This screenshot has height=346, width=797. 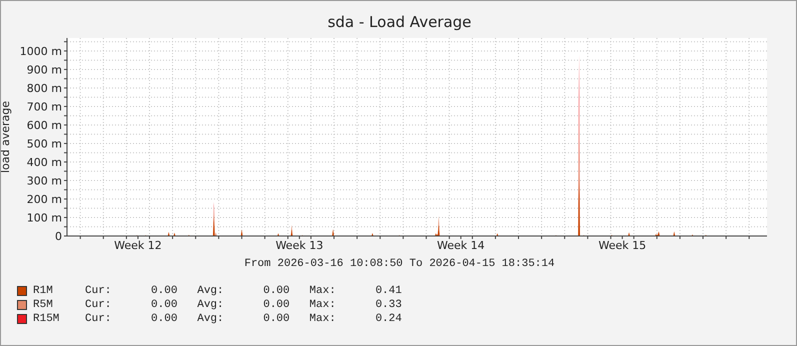 What do you see at coordinates (399, 264) in the screenshot?
I see `text: From 2026-03-16 10:08:50 To 2026-04-15 18:35:14` at bounding box center [399, 264].